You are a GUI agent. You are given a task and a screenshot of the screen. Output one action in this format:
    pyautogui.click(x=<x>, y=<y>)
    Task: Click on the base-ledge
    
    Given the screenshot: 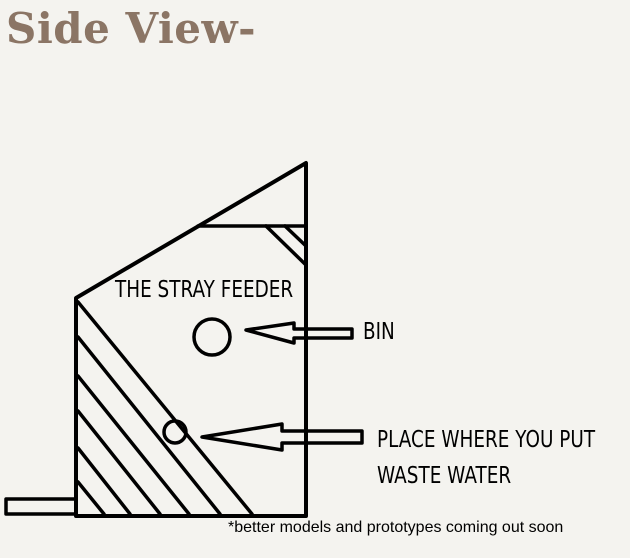 What is the action you would take?
    pyautogui.click(x=41, y=506)
    